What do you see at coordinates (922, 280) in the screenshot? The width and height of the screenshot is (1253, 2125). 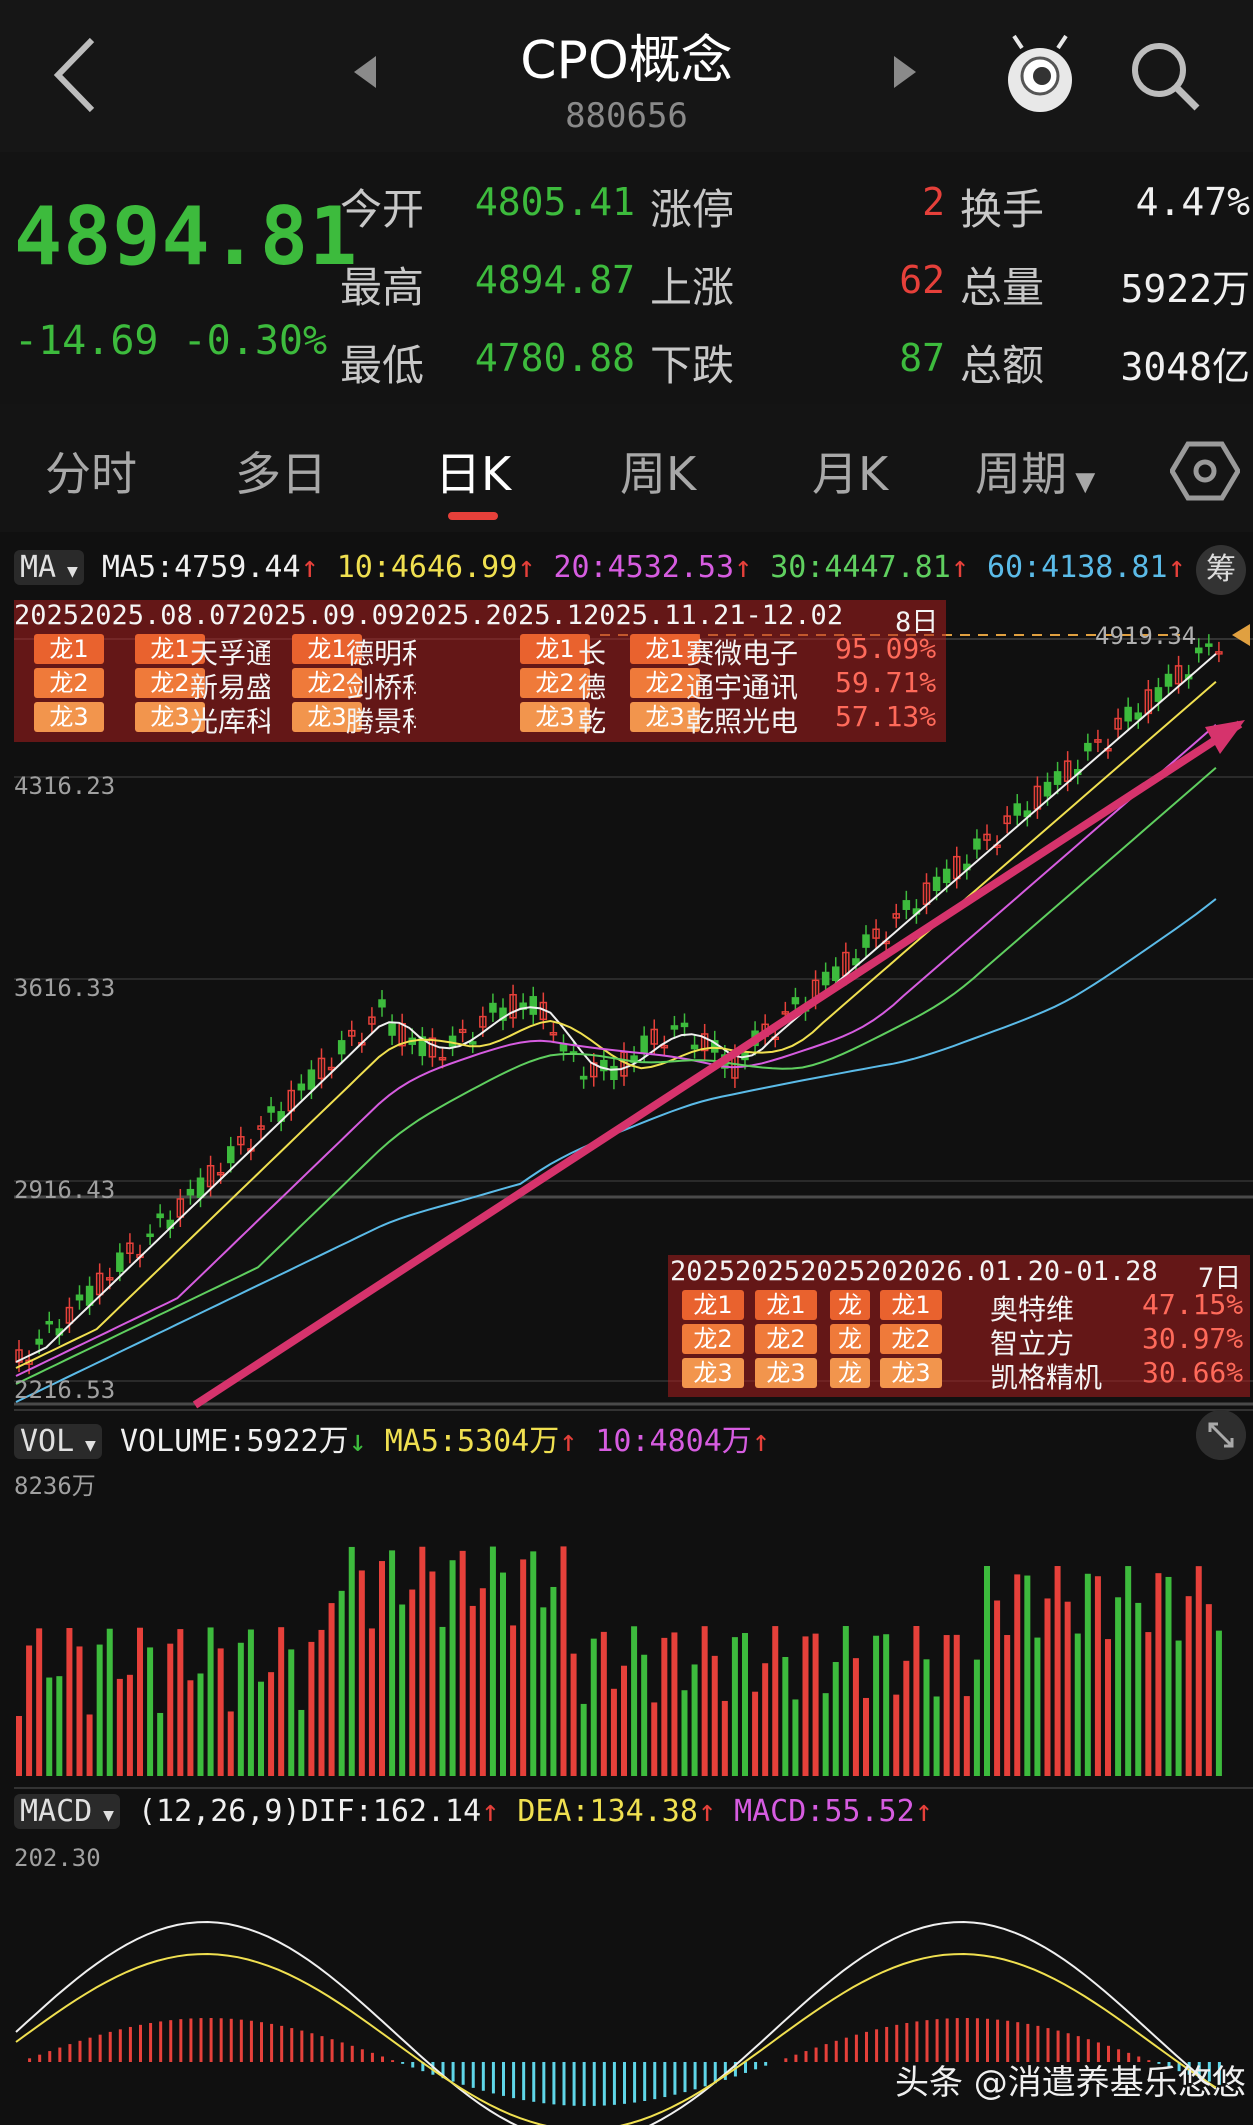 I see `rising-value: 62` at bounding box center [922, 280].